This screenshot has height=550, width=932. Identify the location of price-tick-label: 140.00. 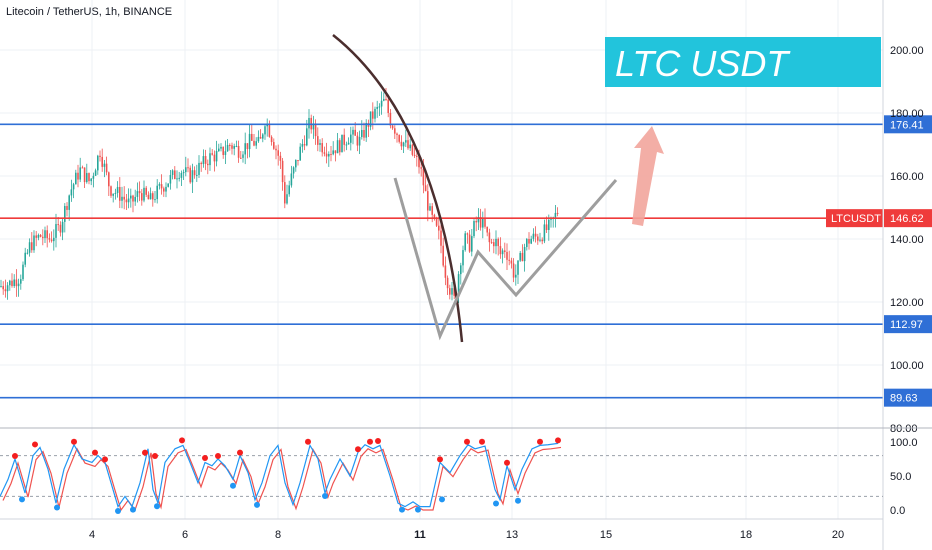
(907, 240).